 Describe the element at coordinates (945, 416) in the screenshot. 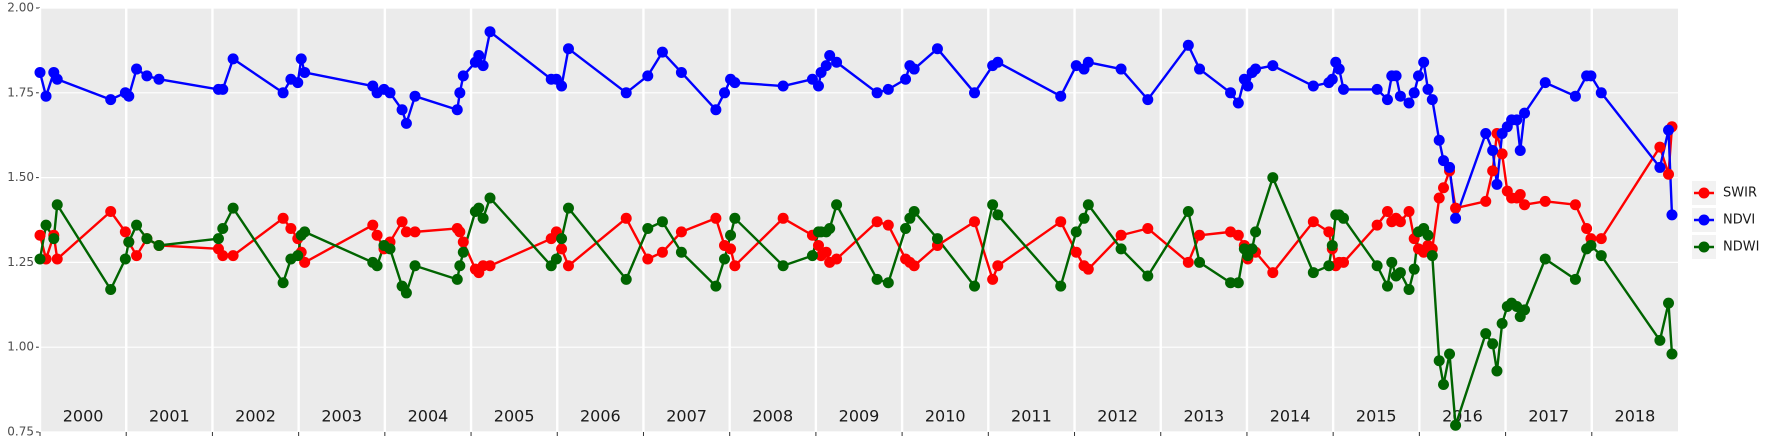

I see `year-label: 2010` at that location.